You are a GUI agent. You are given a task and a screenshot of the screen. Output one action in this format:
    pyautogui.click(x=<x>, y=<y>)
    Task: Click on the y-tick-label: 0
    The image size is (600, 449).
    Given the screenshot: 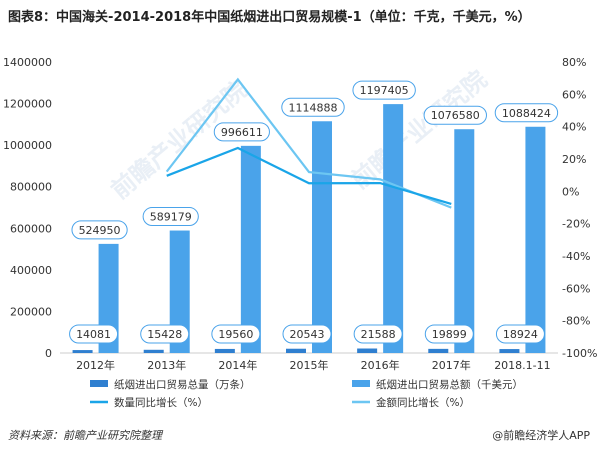 What is the action you would take?
    pyautogui.click(x=48, y=353)
    